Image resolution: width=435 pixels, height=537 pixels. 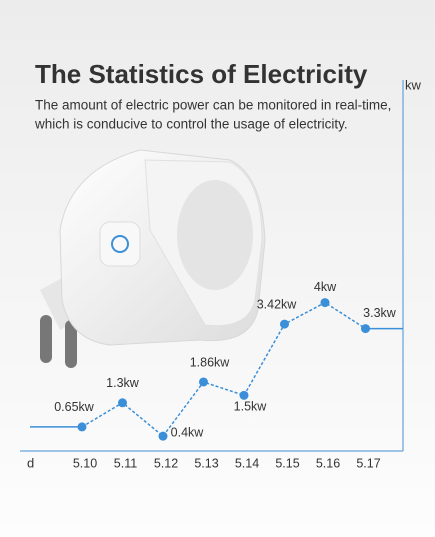 What do you see at coordinates (413, 84) in the screenshot?
I see `y-axis-label: kw` at bounding box center [413, 84].